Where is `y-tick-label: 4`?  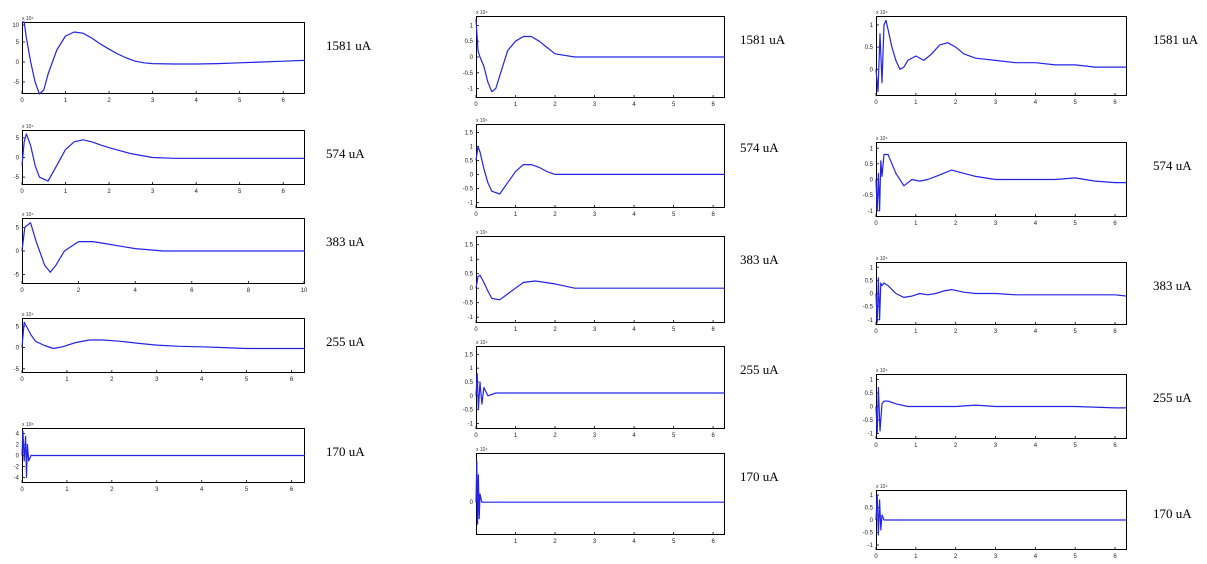 y-tick-label: 4 is located at coordinates (18, 435).